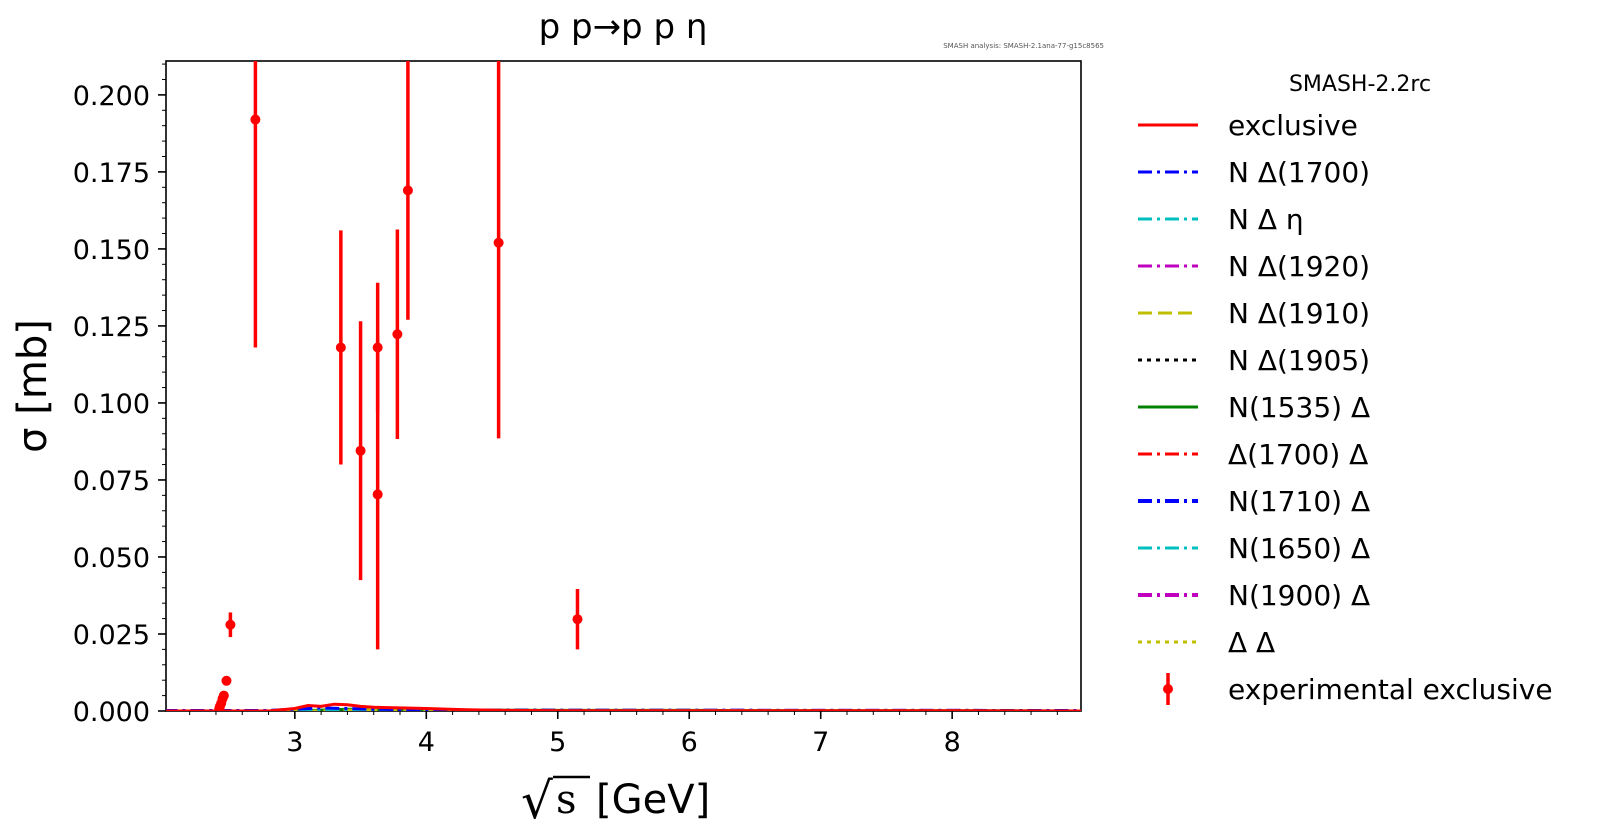 The image size is (1600, 836). Describe the element at coordinates (1168, 689) in the screenshot. I see `legend-swatch-experimental-point` at that location.